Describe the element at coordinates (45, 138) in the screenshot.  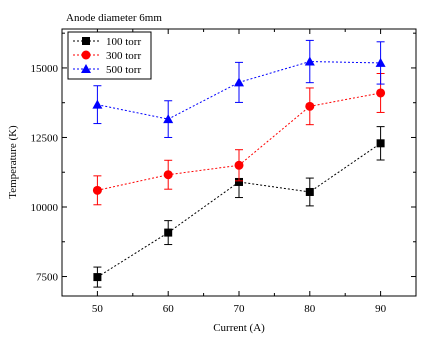
I see `y-tick-label: 12500` at that location.